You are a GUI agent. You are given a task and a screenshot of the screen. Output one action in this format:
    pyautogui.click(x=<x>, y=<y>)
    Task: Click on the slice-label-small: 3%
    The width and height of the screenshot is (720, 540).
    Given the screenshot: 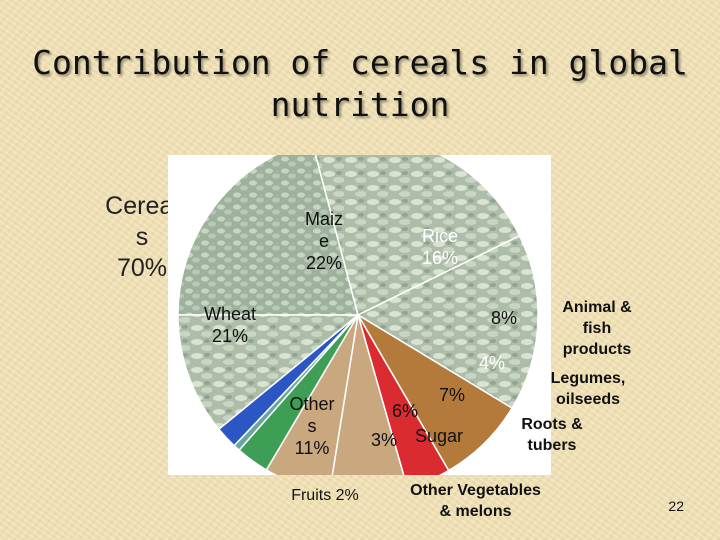 What is the action you would take?
    pyautogui.click(x=383, y=440)
    